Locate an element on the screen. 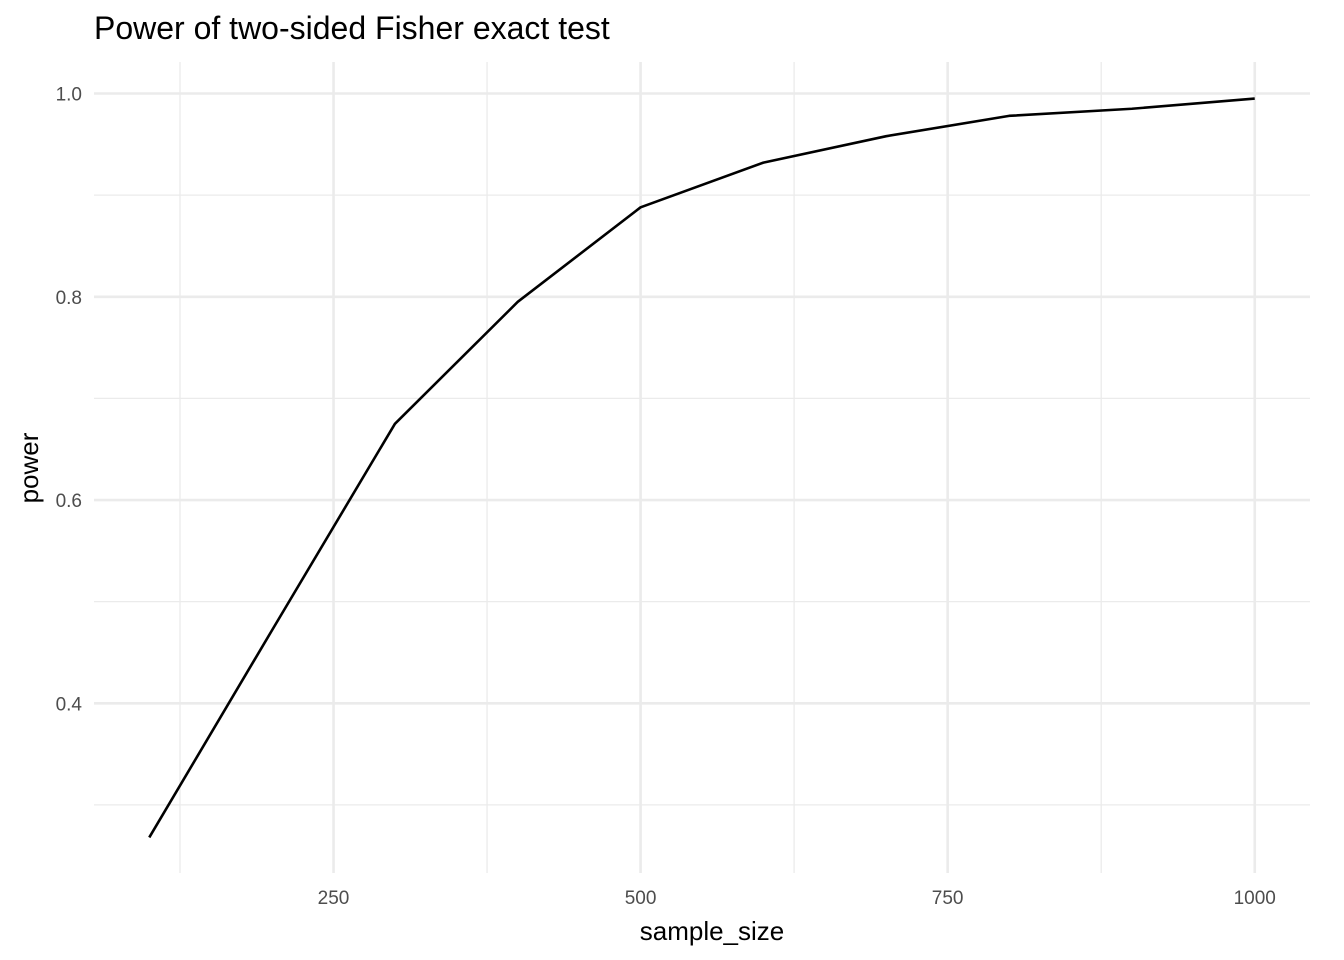  y-tick-label: 1.0 is located at coordinates (69, 95).